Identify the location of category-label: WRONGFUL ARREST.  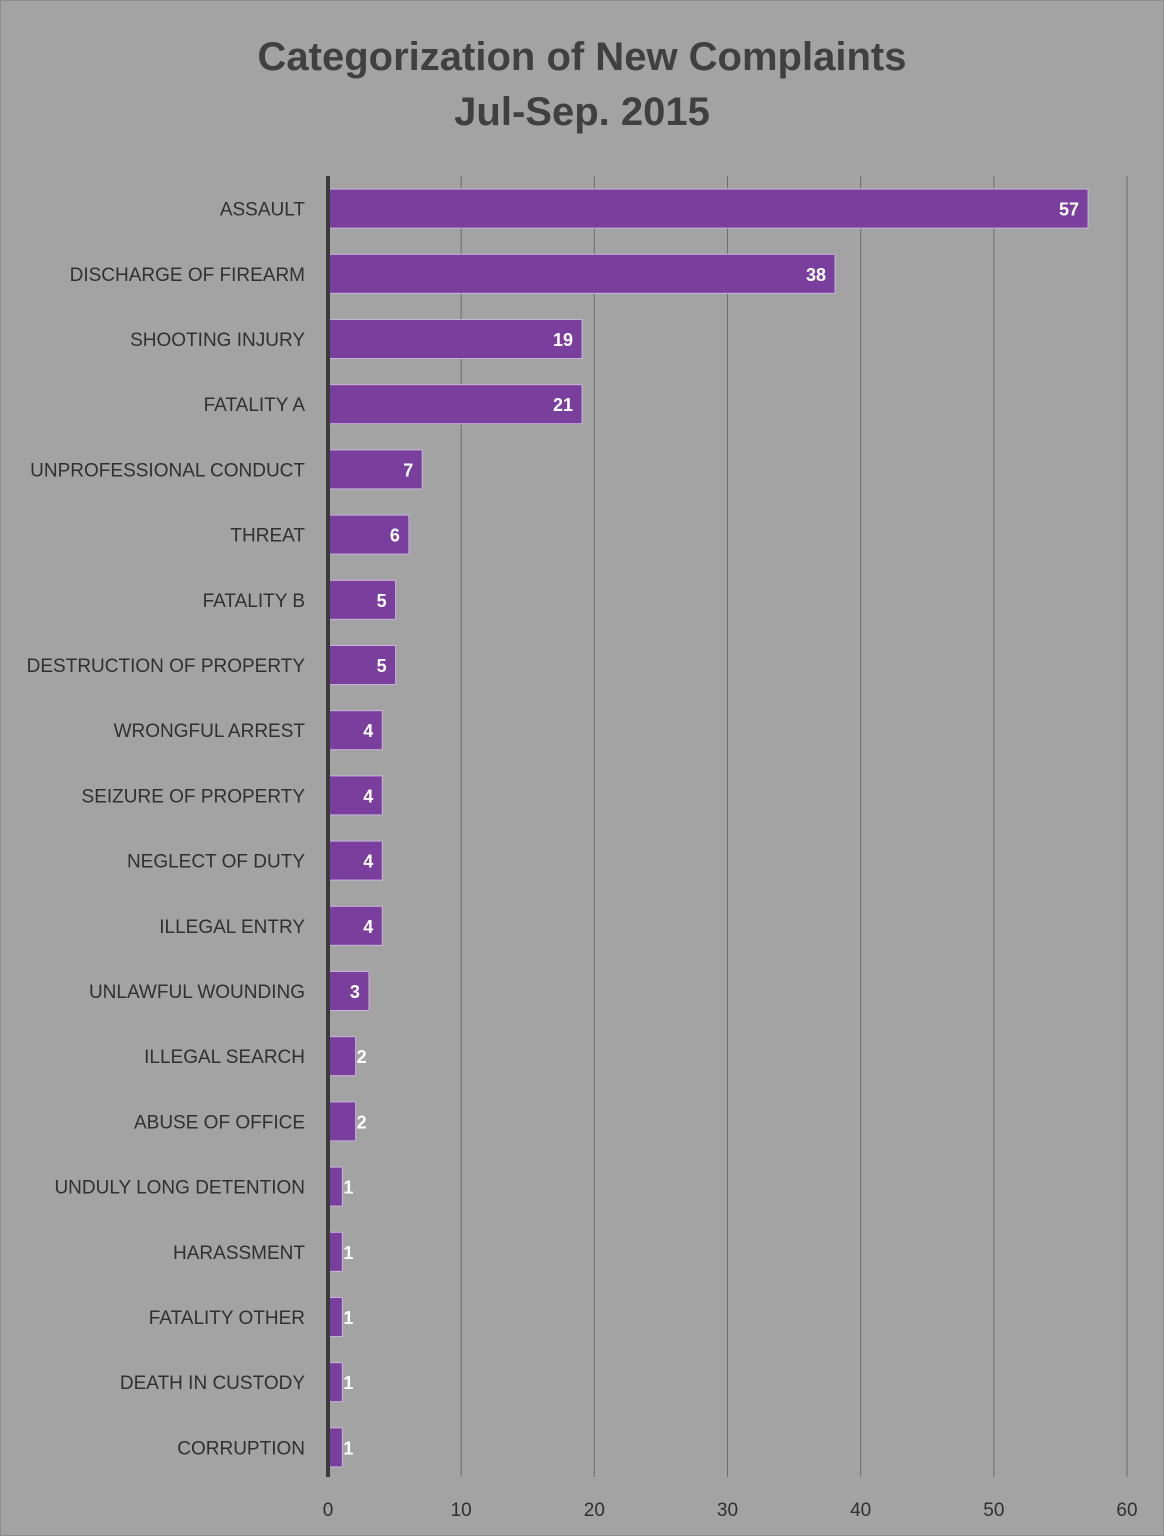
(210, 731).